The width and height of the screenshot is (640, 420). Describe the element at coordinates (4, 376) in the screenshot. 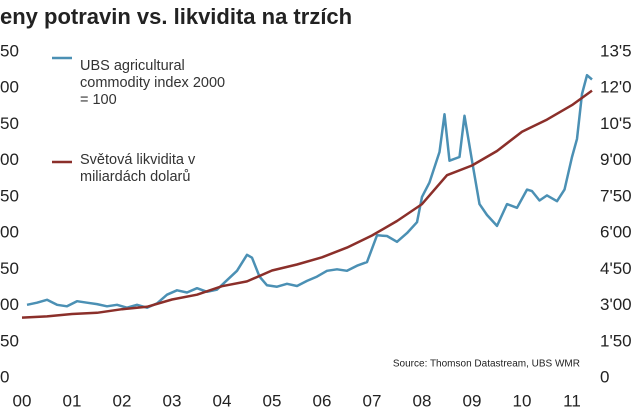

I see `y-tick-label: 0` at that location.